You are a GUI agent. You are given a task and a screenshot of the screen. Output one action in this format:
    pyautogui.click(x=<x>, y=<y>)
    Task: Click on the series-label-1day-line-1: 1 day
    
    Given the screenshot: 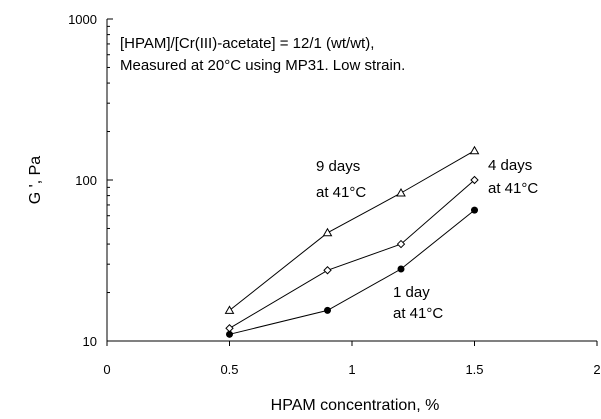 What is the action you would take?
    pyautogui.click(x=411, y=292)
    